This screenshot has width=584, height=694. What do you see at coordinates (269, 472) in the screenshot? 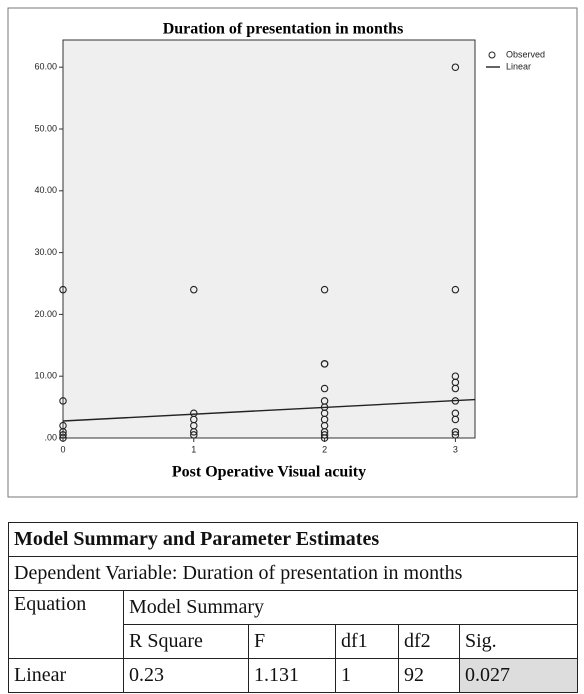
I see `x-axis-label: Post Operative Visual acuity` at bounding box center [269, 472].